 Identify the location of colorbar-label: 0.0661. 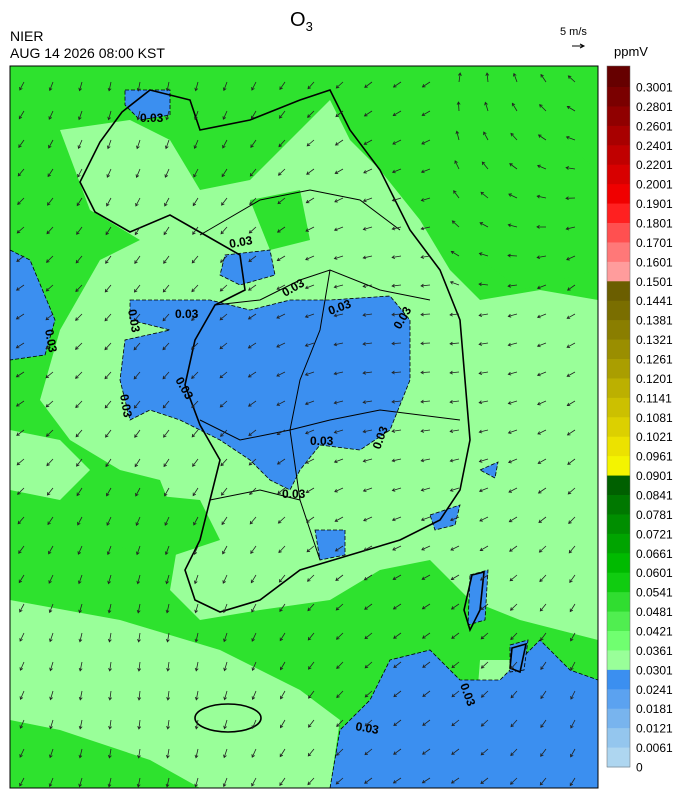
(654, 554).